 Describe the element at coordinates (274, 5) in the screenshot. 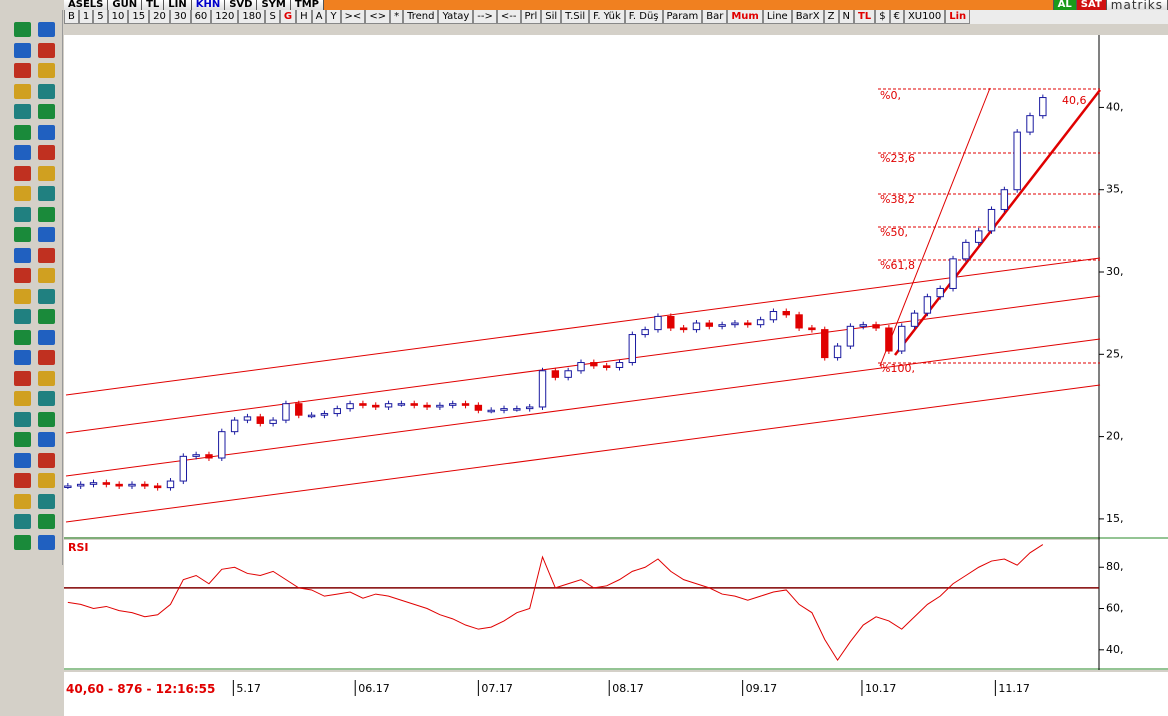

I see `toolbar-button: SYM` at that location.